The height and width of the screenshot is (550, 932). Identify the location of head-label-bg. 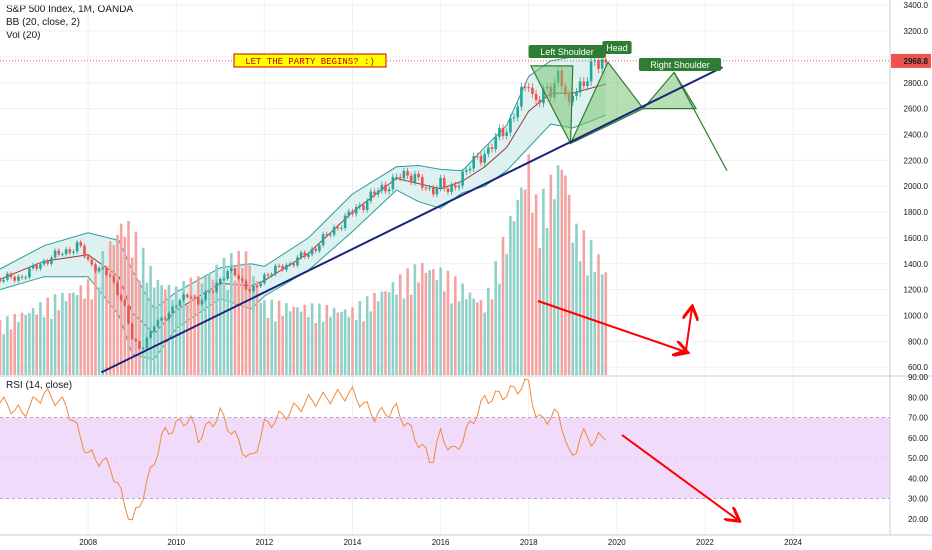
(617, 47).